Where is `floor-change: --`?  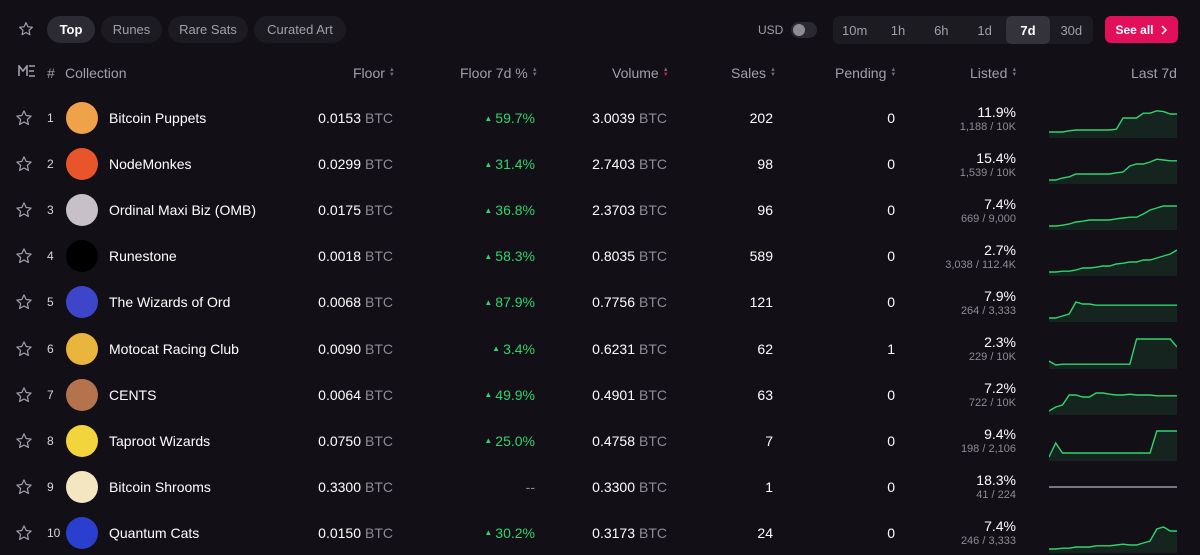 floor-change: -- is located at coordinates (530, 486).